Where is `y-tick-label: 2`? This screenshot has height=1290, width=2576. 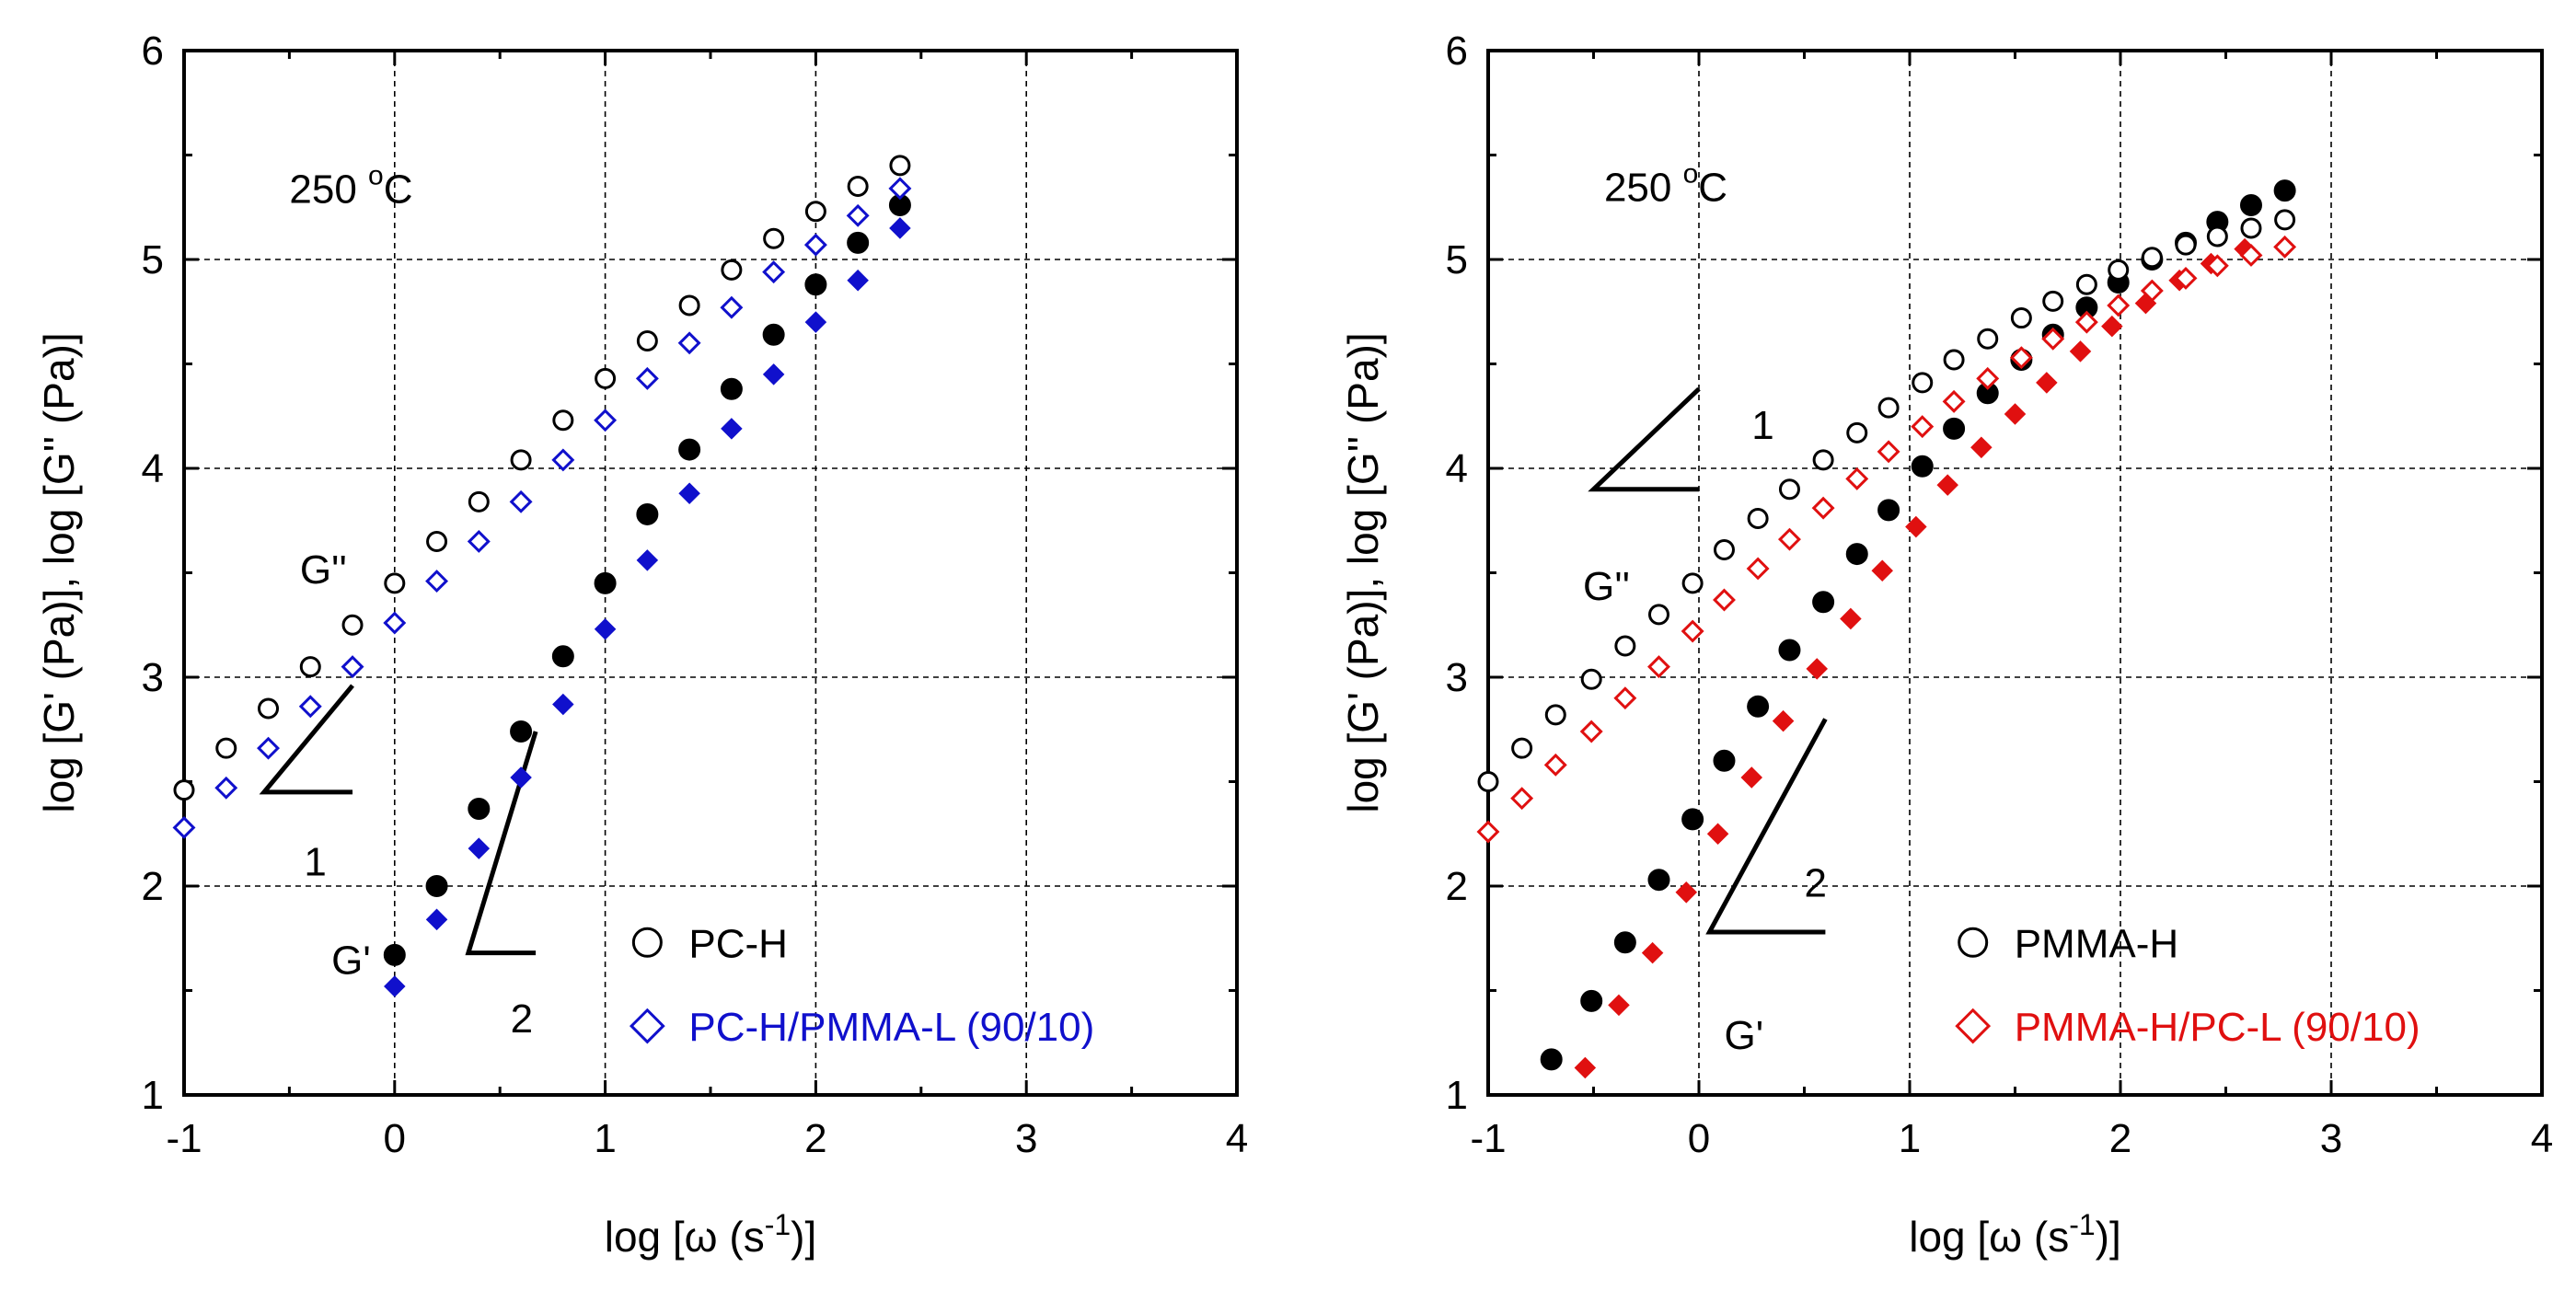 y-tick-label: 2 is located at coordinates (1457, 886).